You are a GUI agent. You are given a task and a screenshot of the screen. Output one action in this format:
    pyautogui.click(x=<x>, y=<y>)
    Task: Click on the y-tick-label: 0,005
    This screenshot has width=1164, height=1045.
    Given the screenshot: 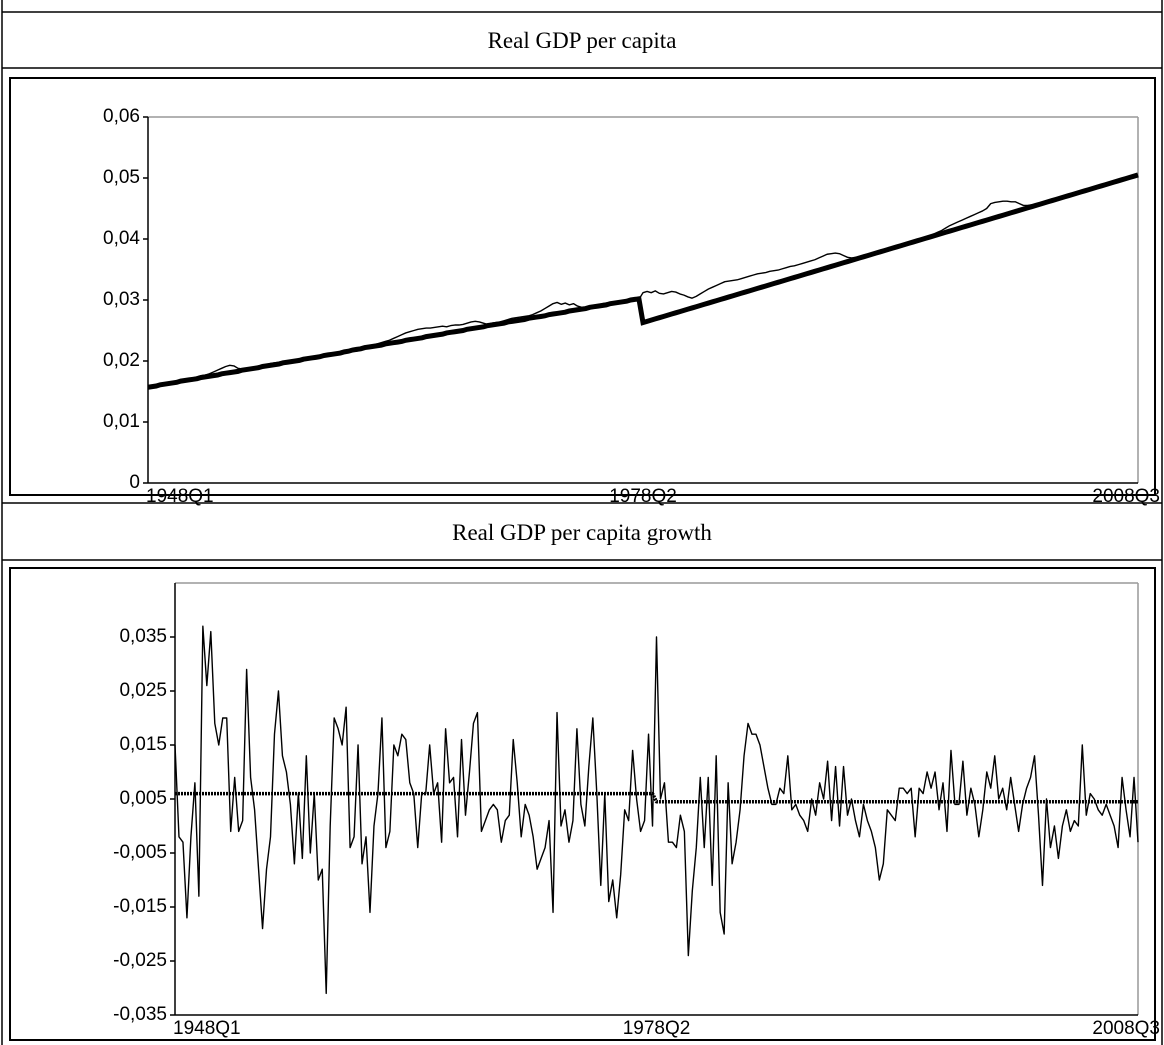 What is the action you would take?
    pyautogui.click(x=143, y=798)
    